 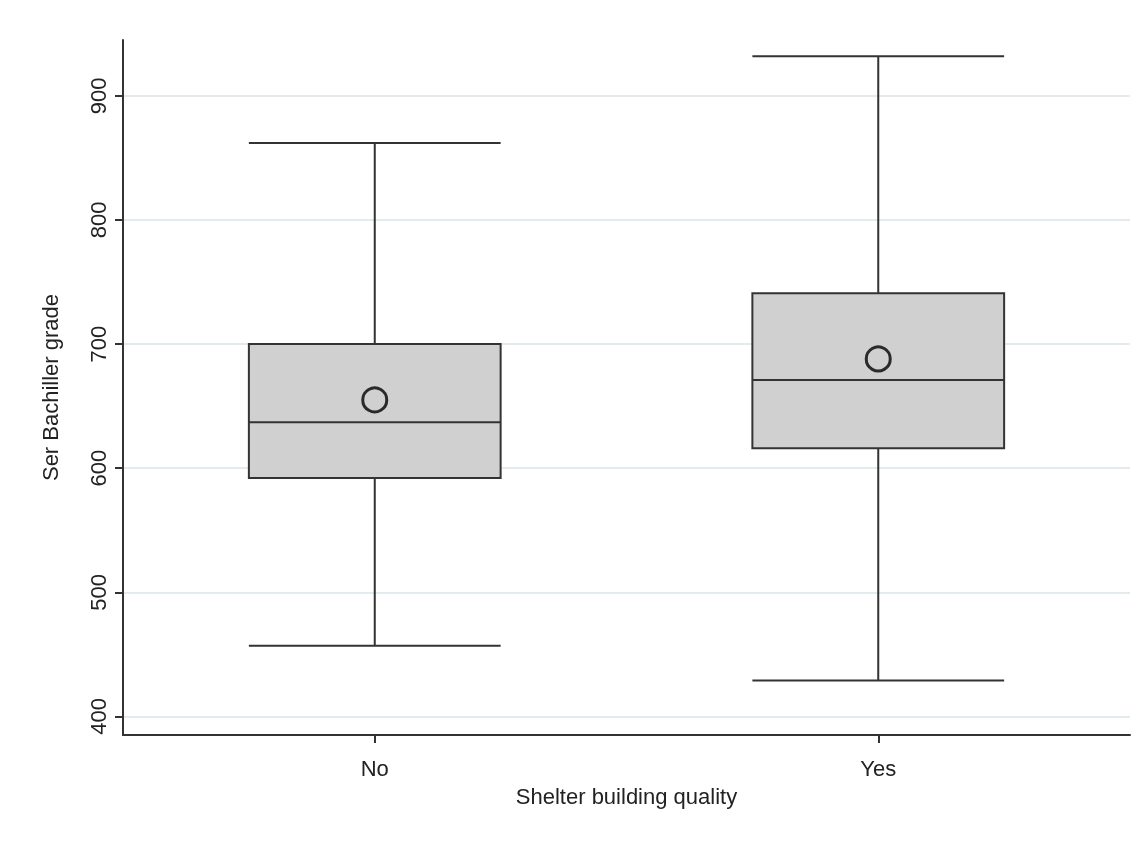 What do you see at coordinates (98, 716) in the screenshot?
I see `y-tick-label: 400` at bounding box center [98, 716].